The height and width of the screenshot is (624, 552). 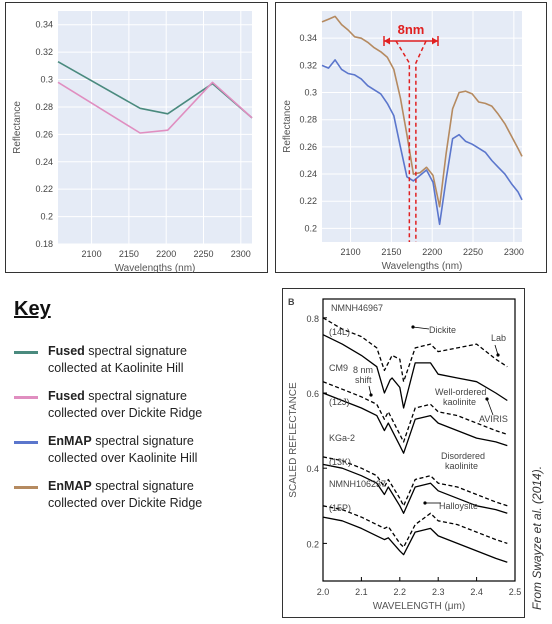 What do you see at coordinates (123, 458) in the screenshot?
I see `key-line2: collected over Kaolinite Hill` at bounding box center [123, 458].